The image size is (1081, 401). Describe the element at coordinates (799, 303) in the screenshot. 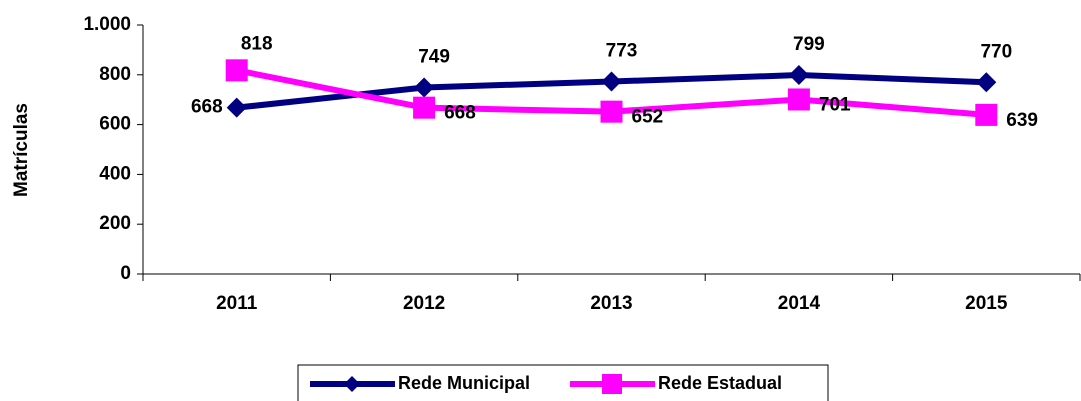

I see `x-tick-label: 2014` at that location.